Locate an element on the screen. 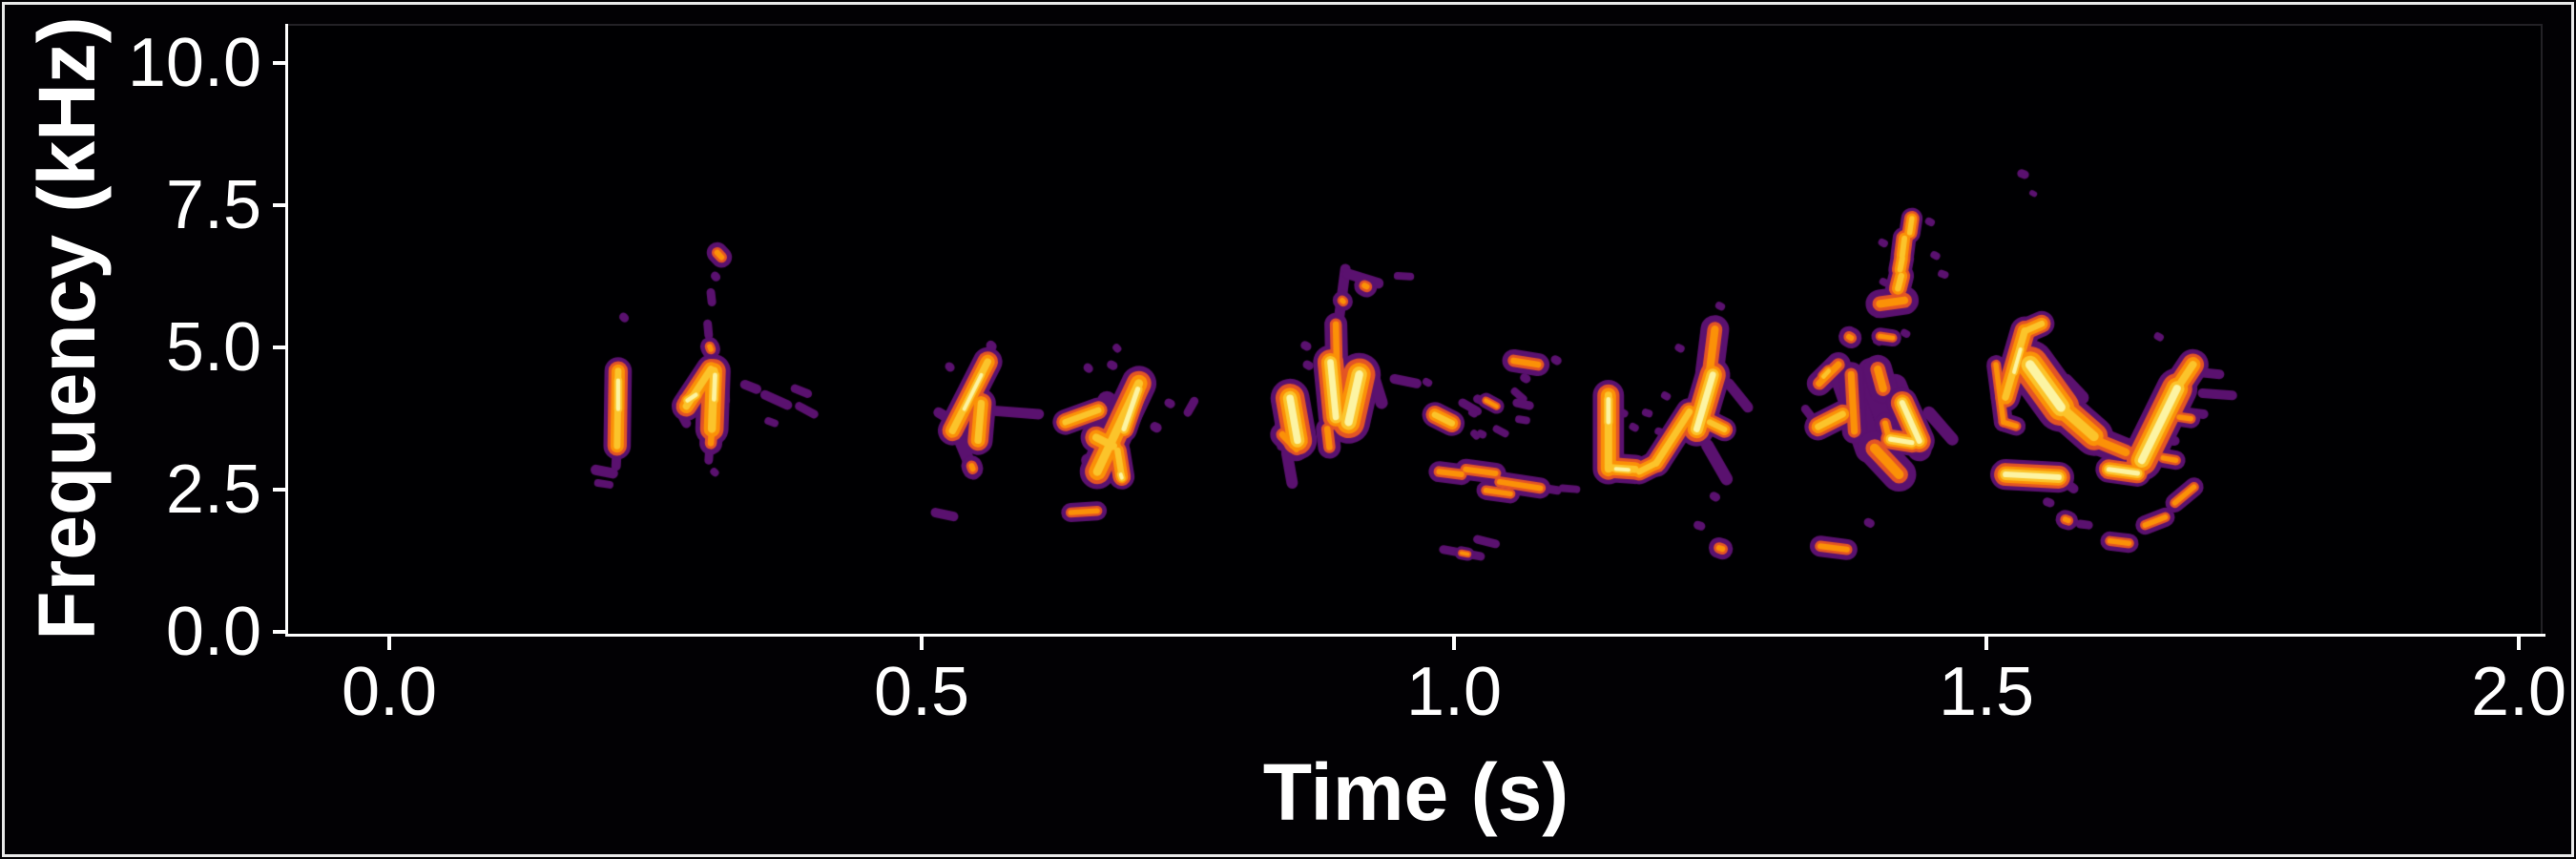 The height and width of the screenshot is (859, 2576). y-tick-0.0 is located at coordinates (280, 632).